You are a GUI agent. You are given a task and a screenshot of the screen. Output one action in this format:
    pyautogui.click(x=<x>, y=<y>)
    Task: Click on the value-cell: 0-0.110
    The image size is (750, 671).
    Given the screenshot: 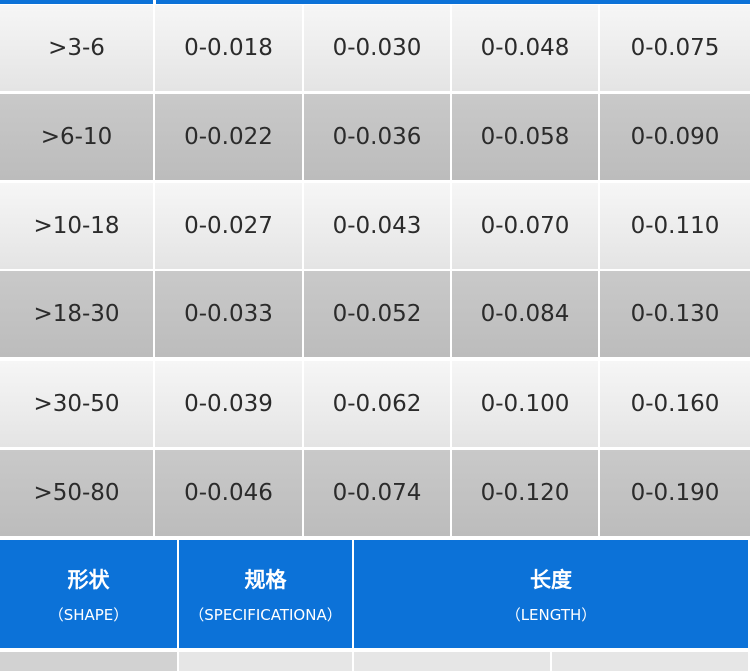 What is the action you would take?
    pyautogui.click(x=675, y=226)
    